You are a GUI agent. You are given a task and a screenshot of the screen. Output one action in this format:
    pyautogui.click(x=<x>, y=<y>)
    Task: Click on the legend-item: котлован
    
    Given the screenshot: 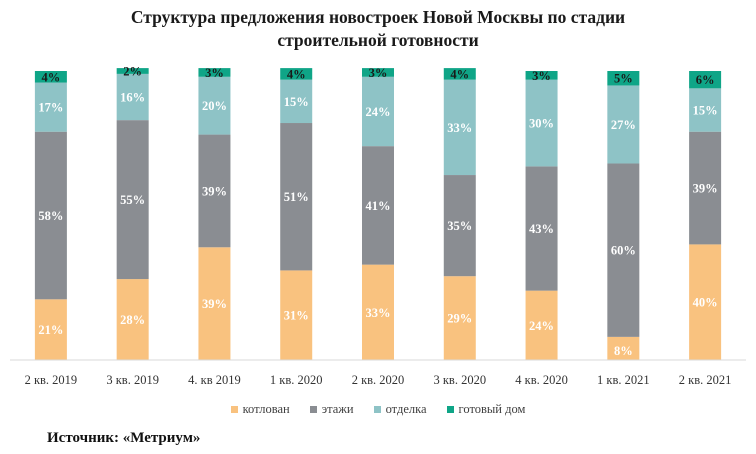 What is the action you would take?
    pyautogui.click(x=260, y=409)
    